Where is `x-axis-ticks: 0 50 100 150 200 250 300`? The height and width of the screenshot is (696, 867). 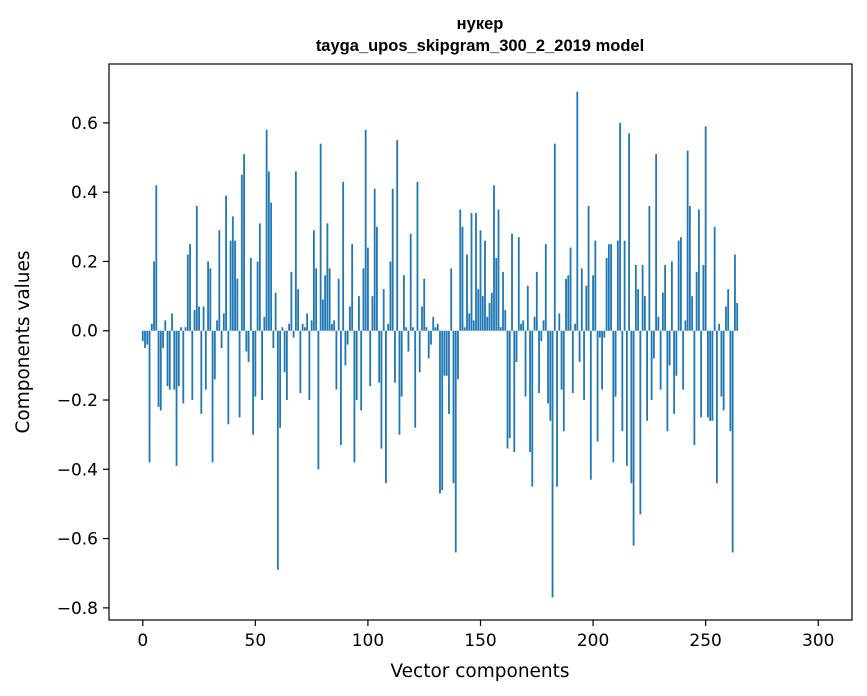
x-axis-ticks: 0 50 100 150 200 250 300 is located at coordinates (485, 635).